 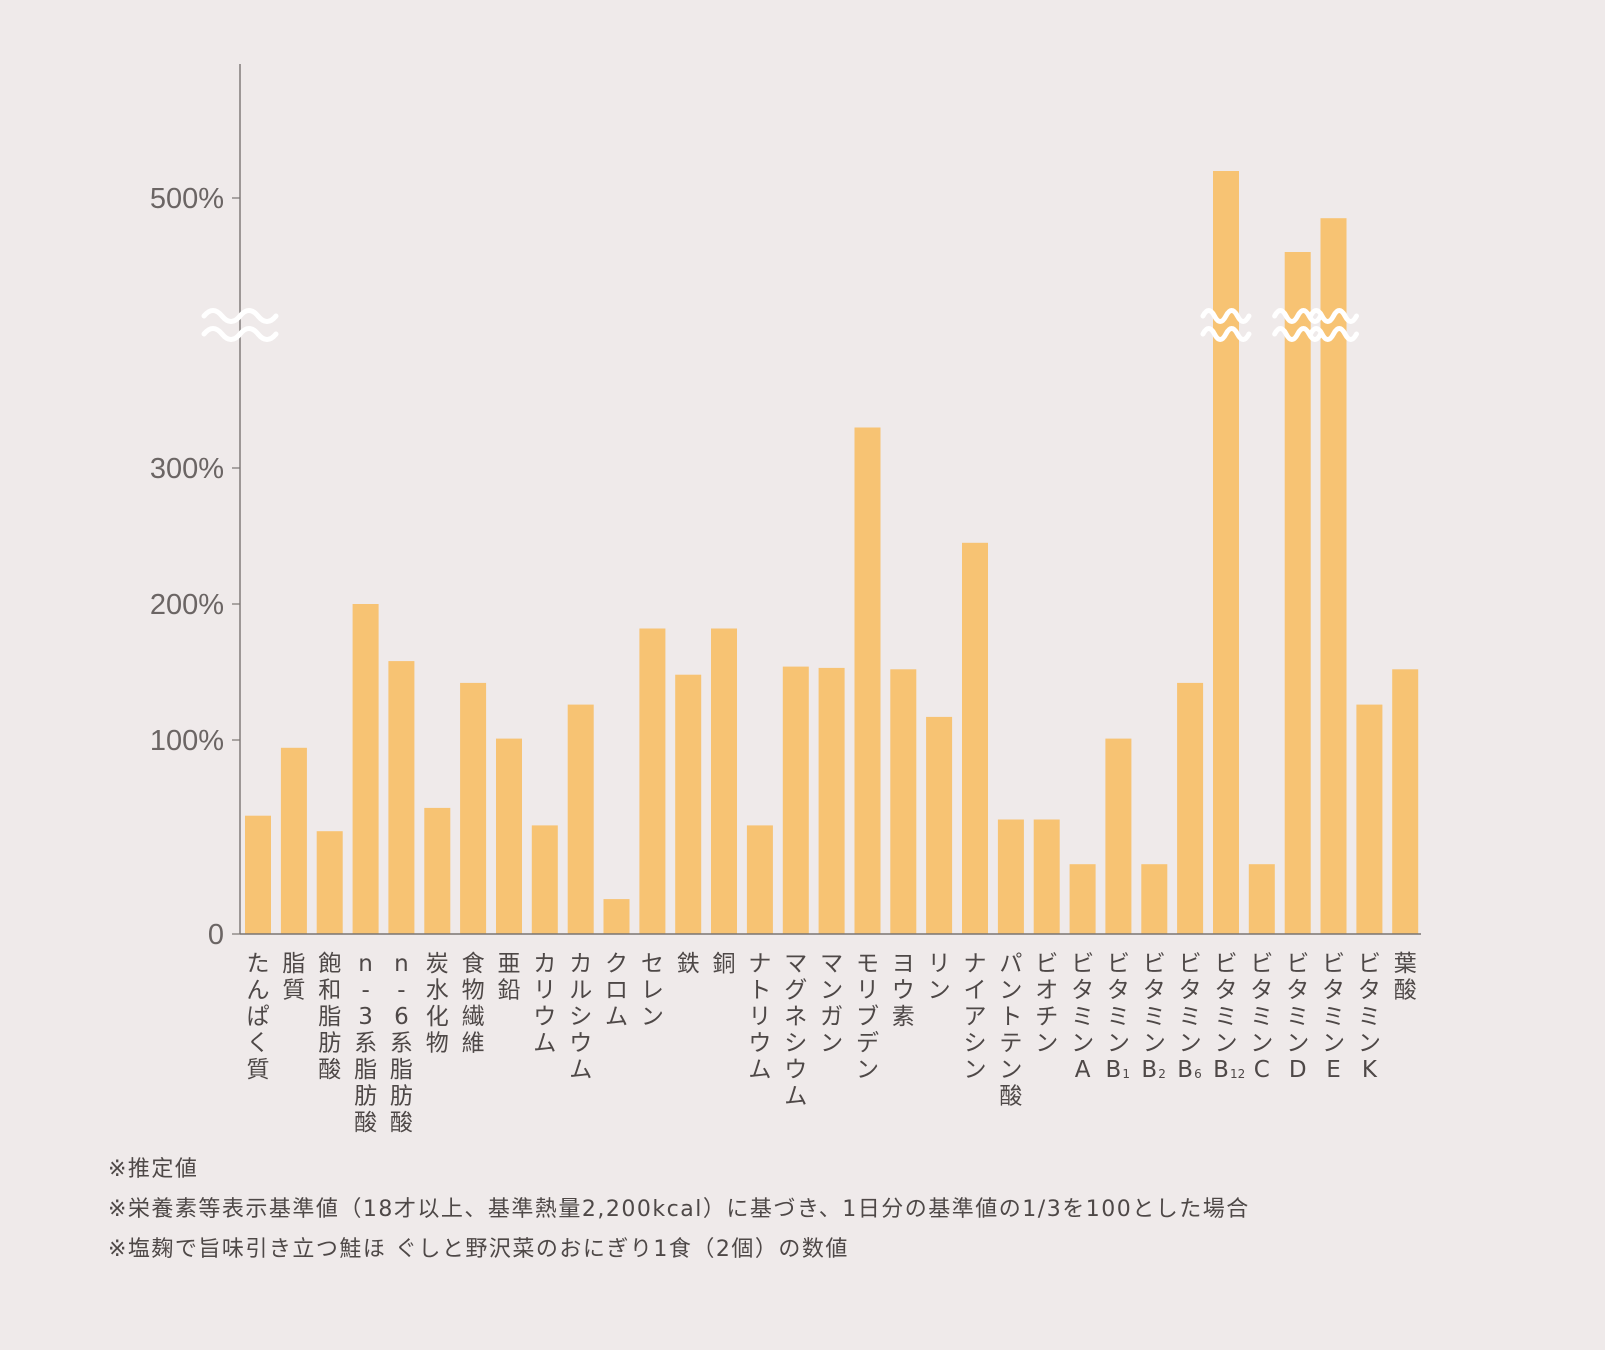 What do you see at coordinates (365, 1044) in the screenshot?
I see `x-label-char: 系` at bounding box center [365, 1044].